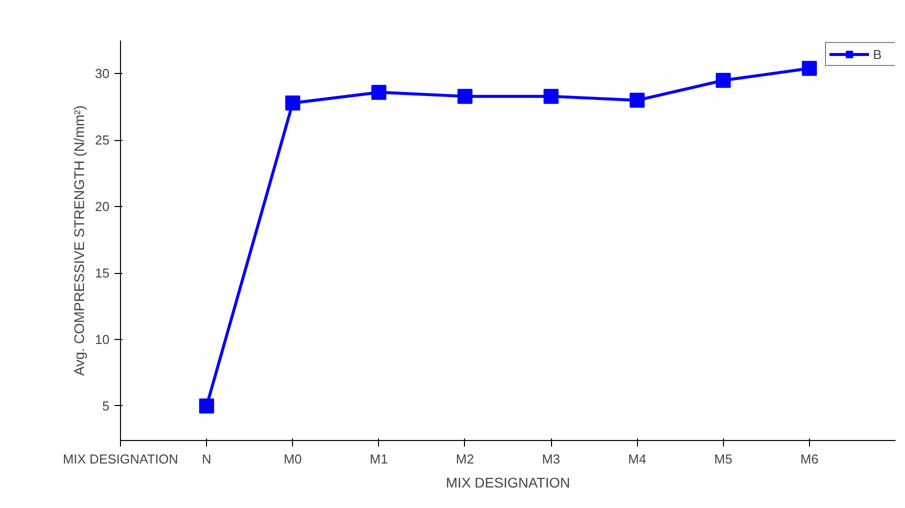 The image size is (905, 508). I want to click on y-tick-label: 25, so click(102, 140).